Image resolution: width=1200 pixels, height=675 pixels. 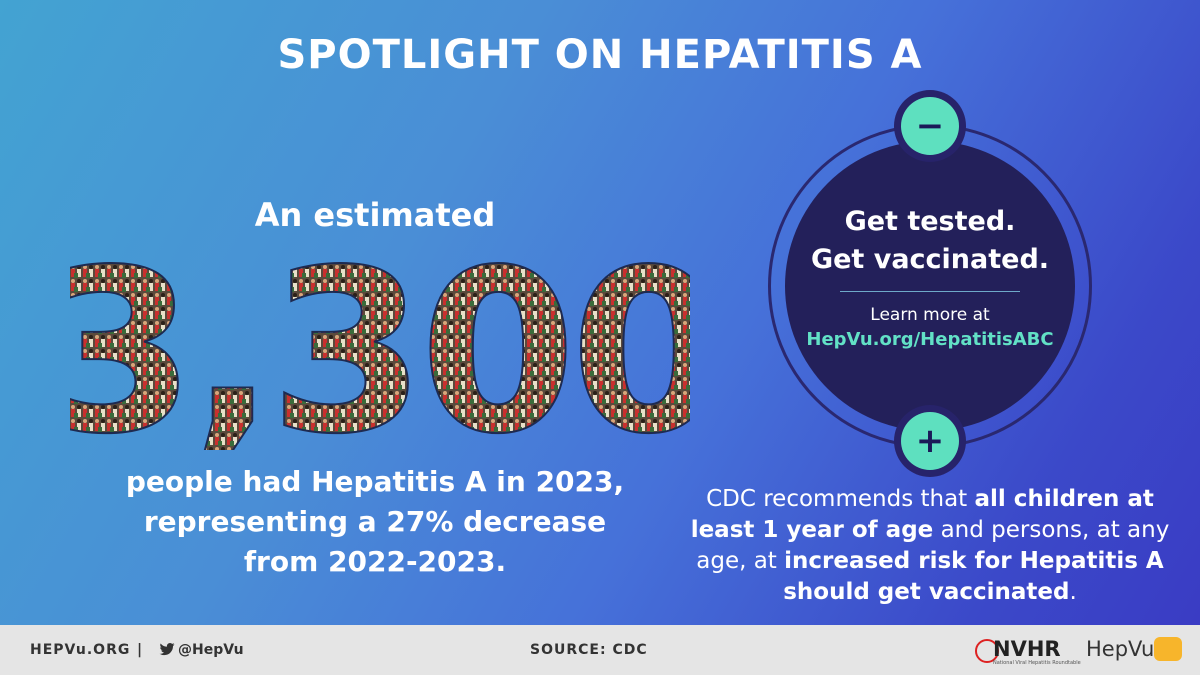 What do you see at coordinates (930, 259) in the screenshot?
I see `cta-get-vaccinated: Get vaccinated.` at bounding box center [930, 259].